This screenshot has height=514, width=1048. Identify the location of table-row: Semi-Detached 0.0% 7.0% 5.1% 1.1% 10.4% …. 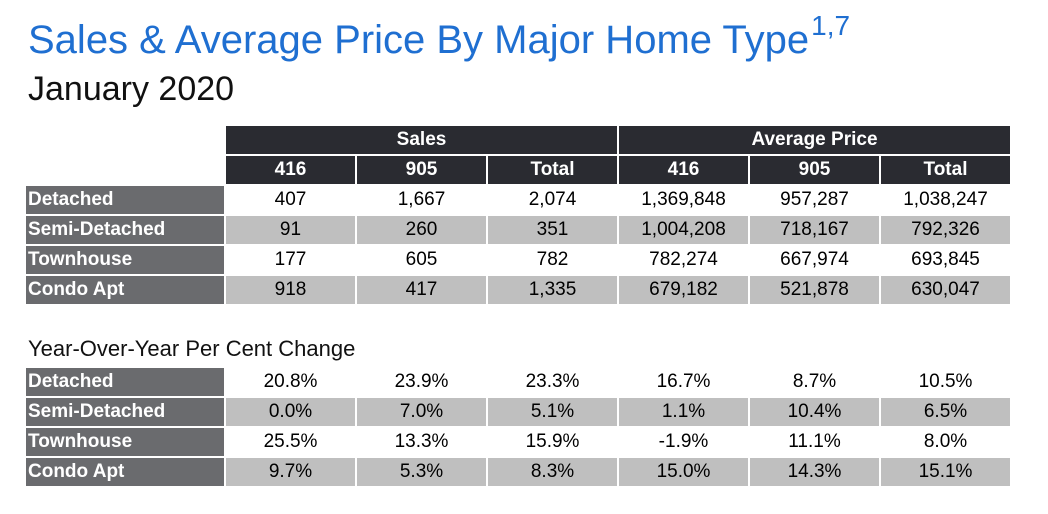
(518, 412).